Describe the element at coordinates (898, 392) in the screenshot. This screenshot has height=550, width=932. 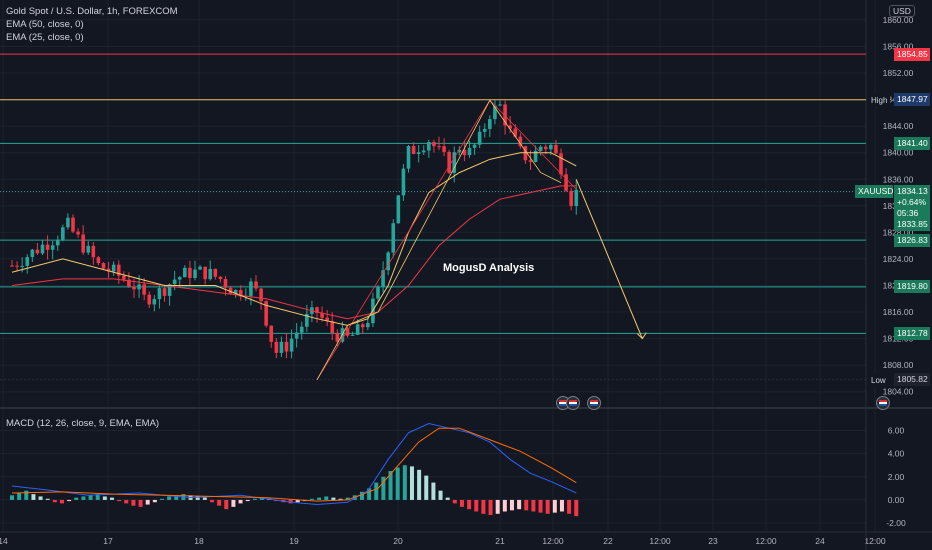
I see `price-tick-label: 1804.00` at that location.